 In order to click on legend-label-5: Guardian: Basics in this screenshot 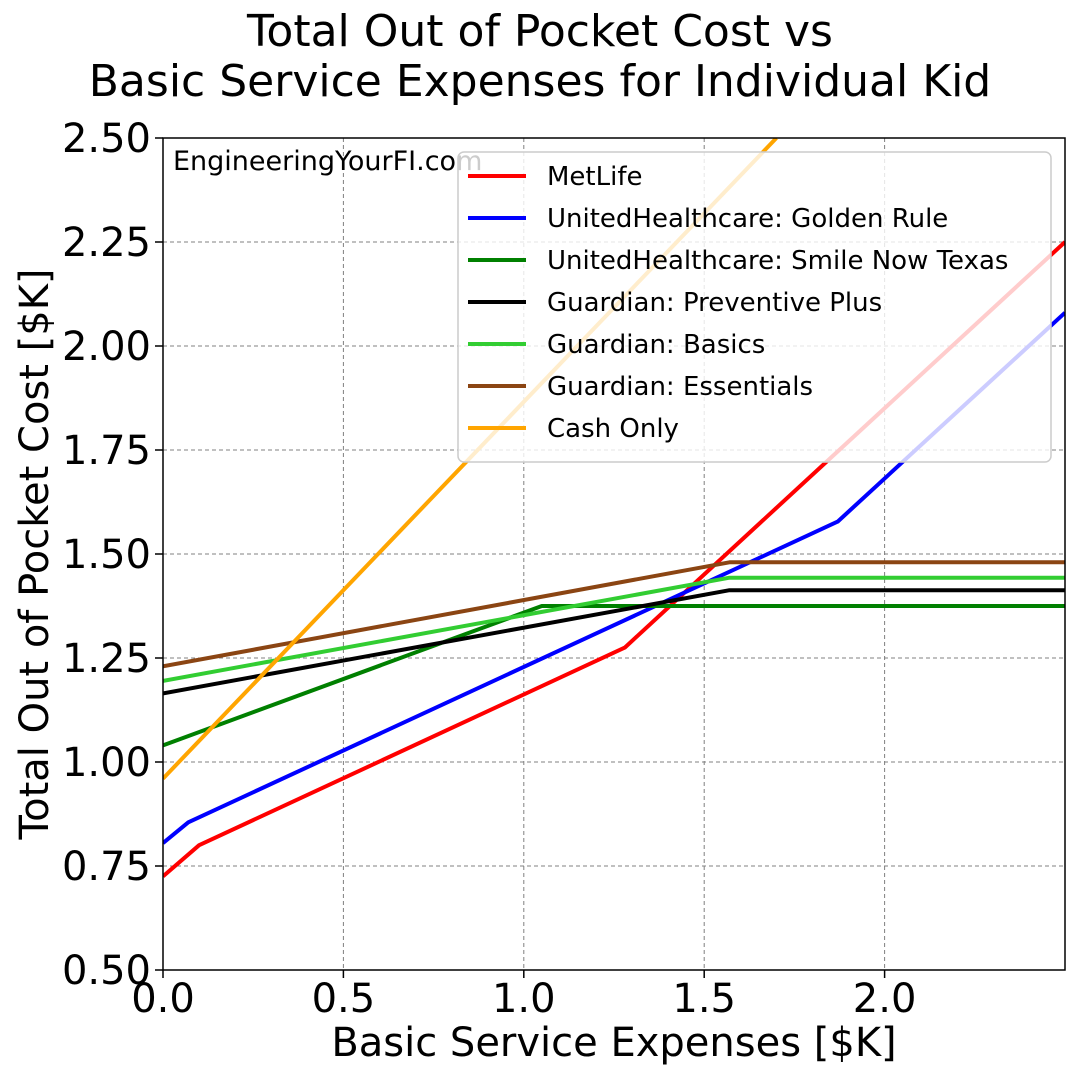, I will do `click(656, 345)`.